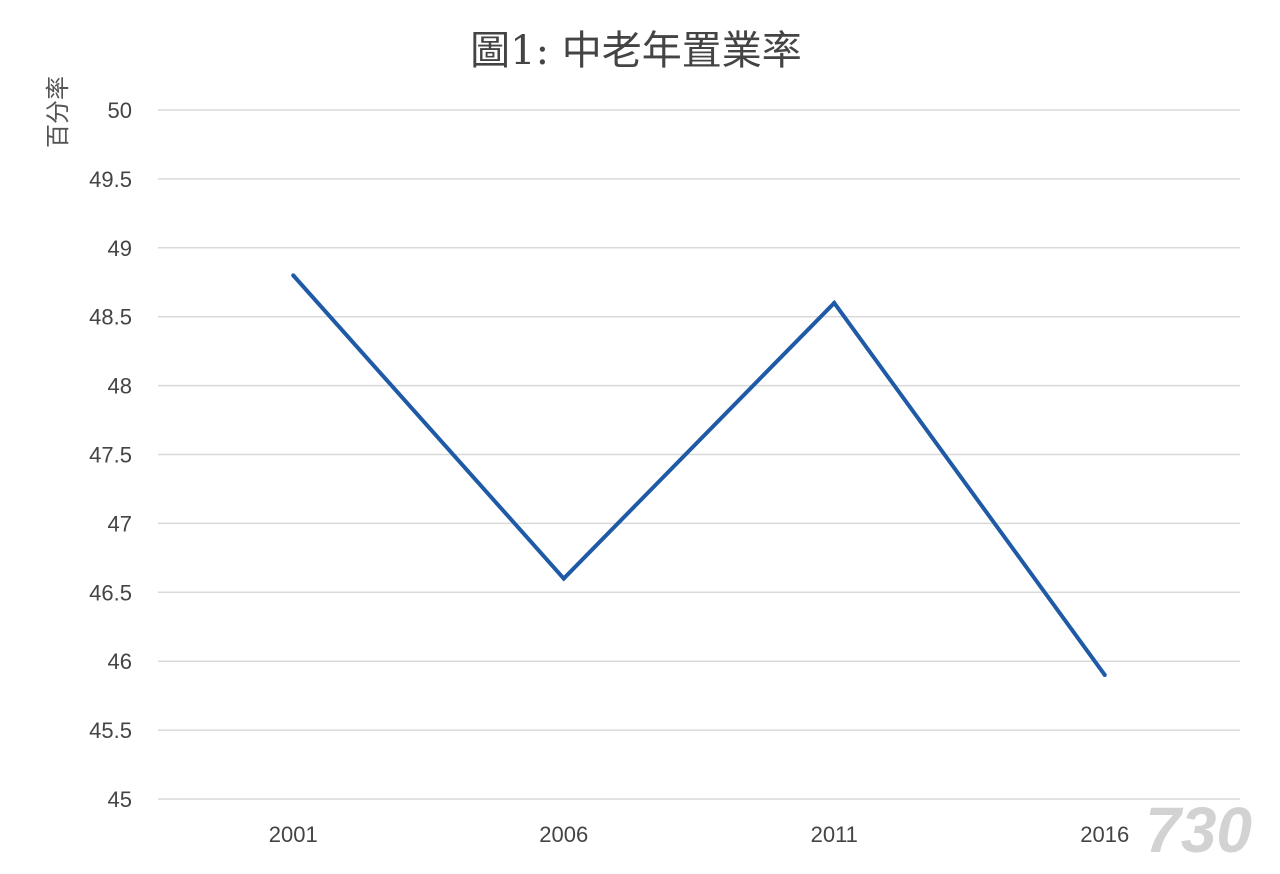 The image size is (1280, 874). What do you see at coordinates (563, 834) in the screenshot?
I see `x-tick-label: 2006` at bounding box center [563, 834].